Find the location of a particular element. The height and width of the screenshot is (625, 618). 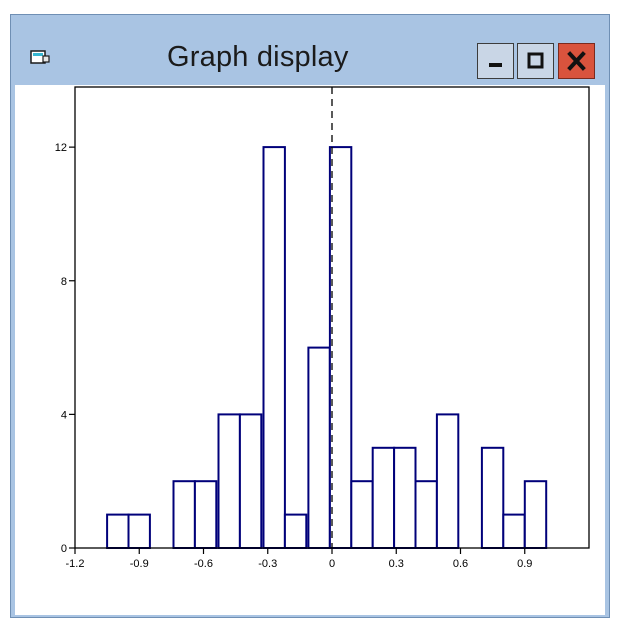

close-icon is located at coordinates (576, 61).